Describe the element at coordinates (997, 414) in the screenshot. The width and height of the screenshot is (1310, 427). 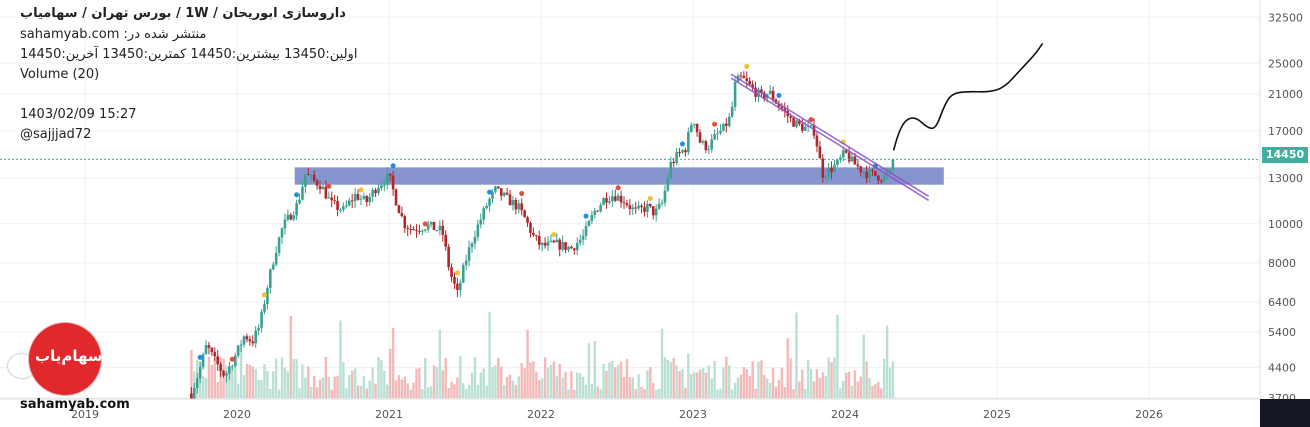
I see `x-tick-label: 2025` at that location.